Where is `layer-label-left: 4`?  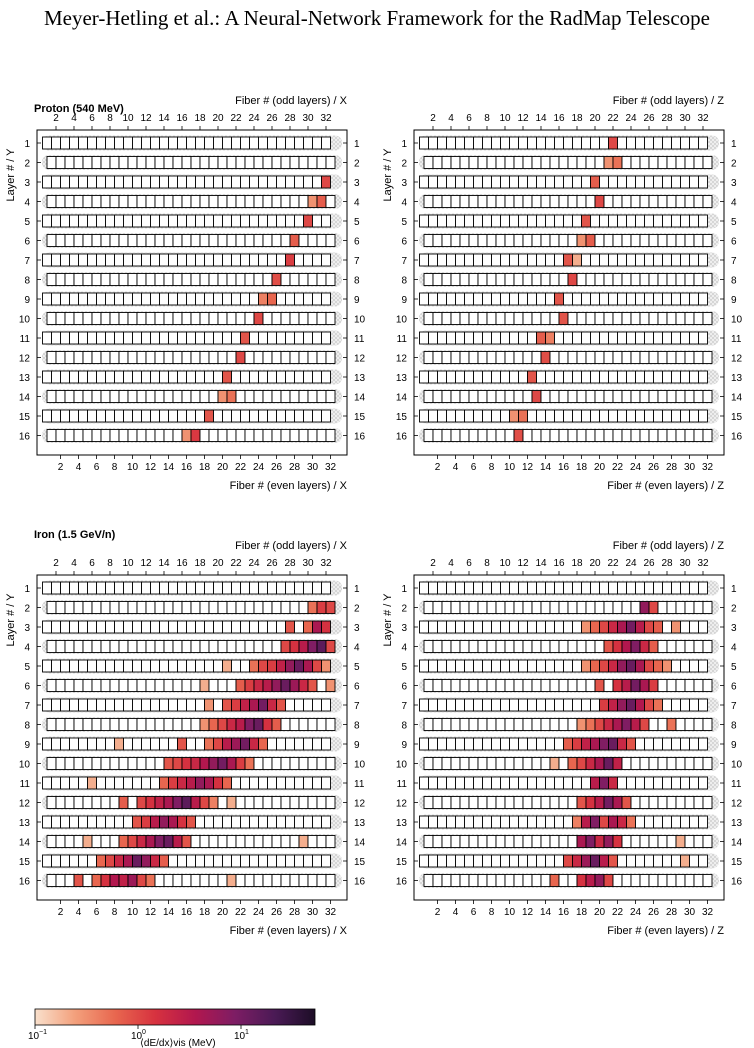
layer-label-left: 4 is located at coordinates (27, 648).